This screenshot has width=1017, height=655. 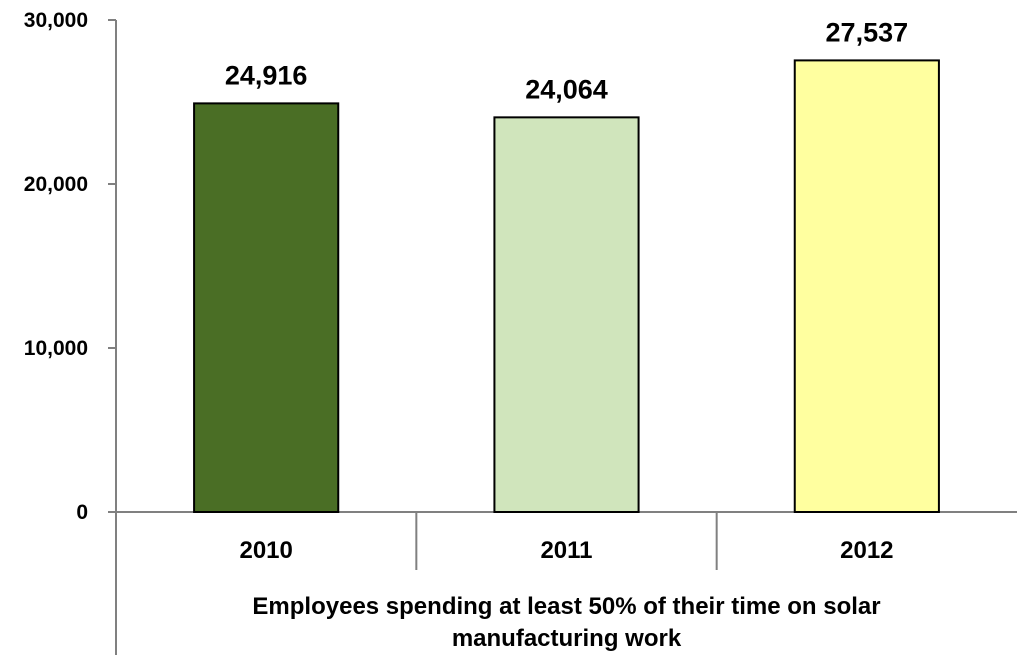 What do you see at coordinates (266, 308) in the screenshot?
I see `bar-2010` at bounding box center [266, 308].